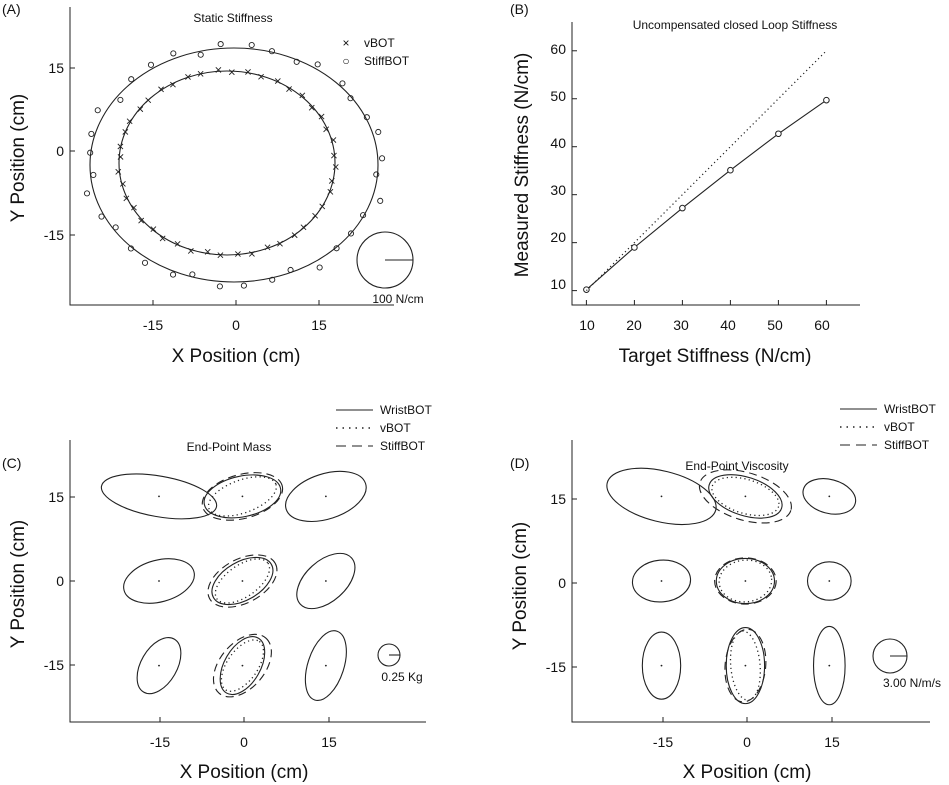 The height and width of the screenshot is (785, 949). Describe the element at coordinates (519, 9) in the screenshot. I see `panel-b-label: (B)` at that location.